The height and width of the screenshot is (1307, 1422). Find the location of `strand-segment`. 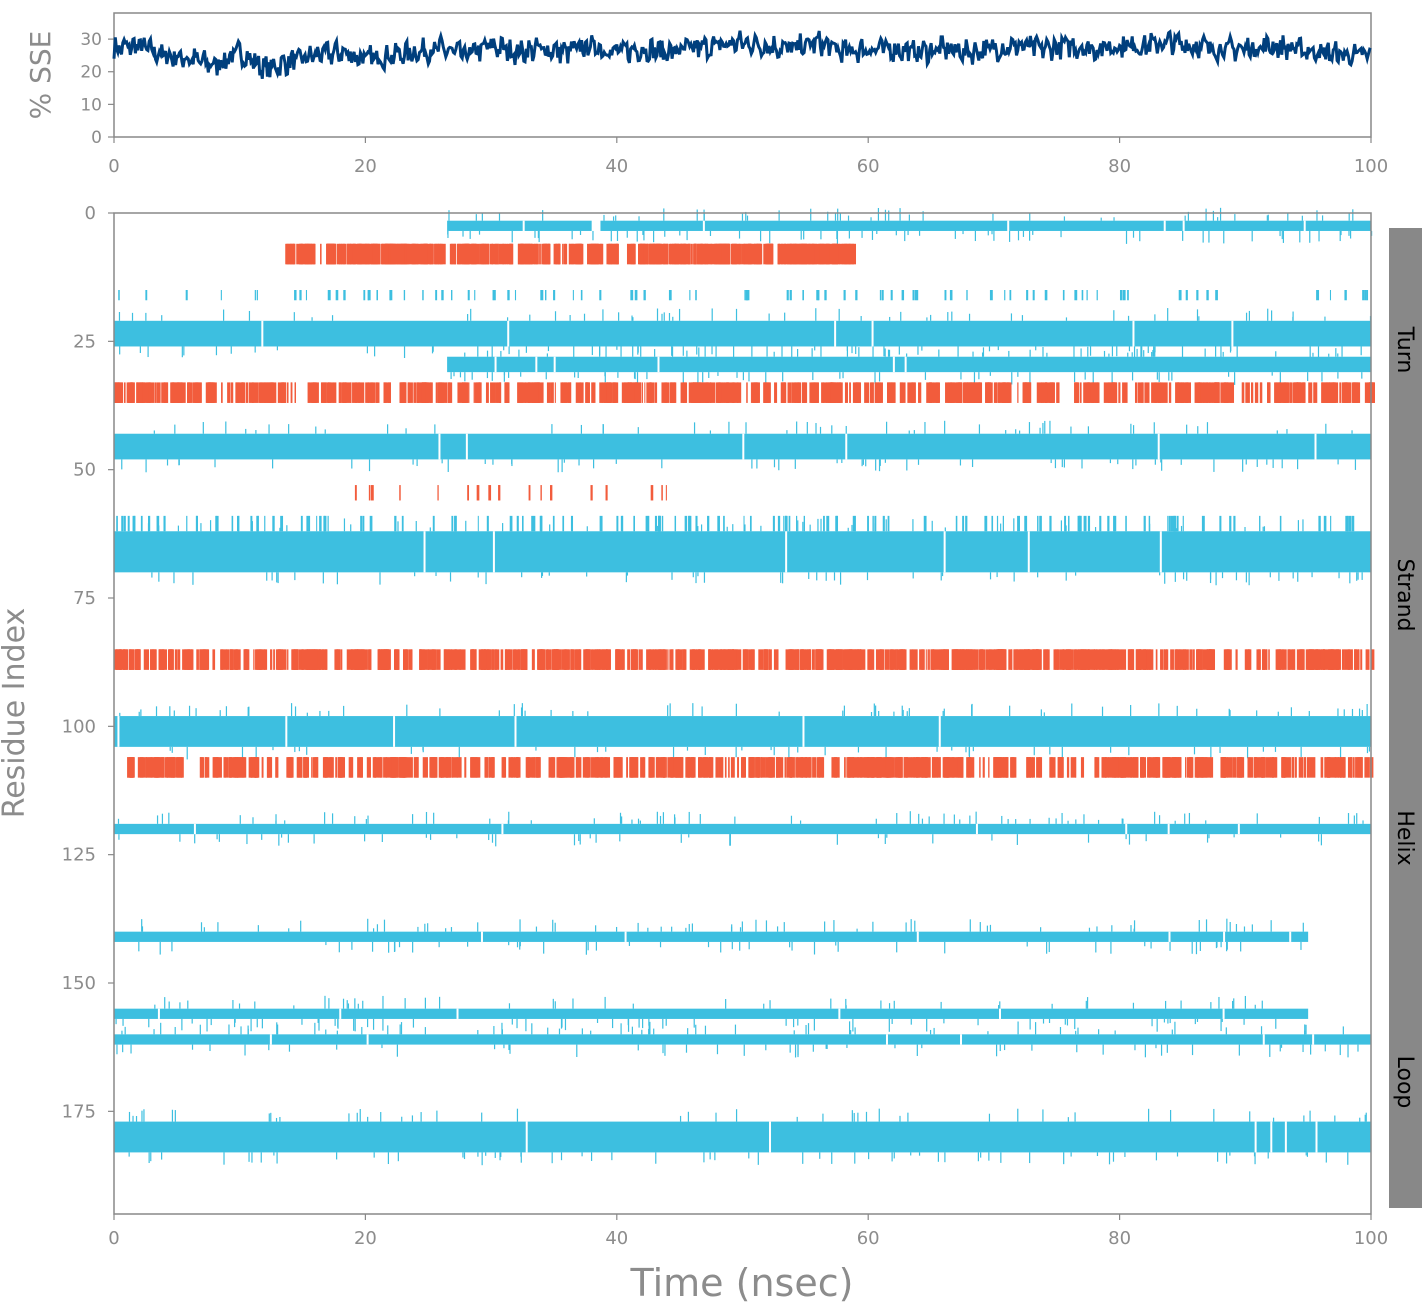

strand-segment is located at coordinates (711, 936).